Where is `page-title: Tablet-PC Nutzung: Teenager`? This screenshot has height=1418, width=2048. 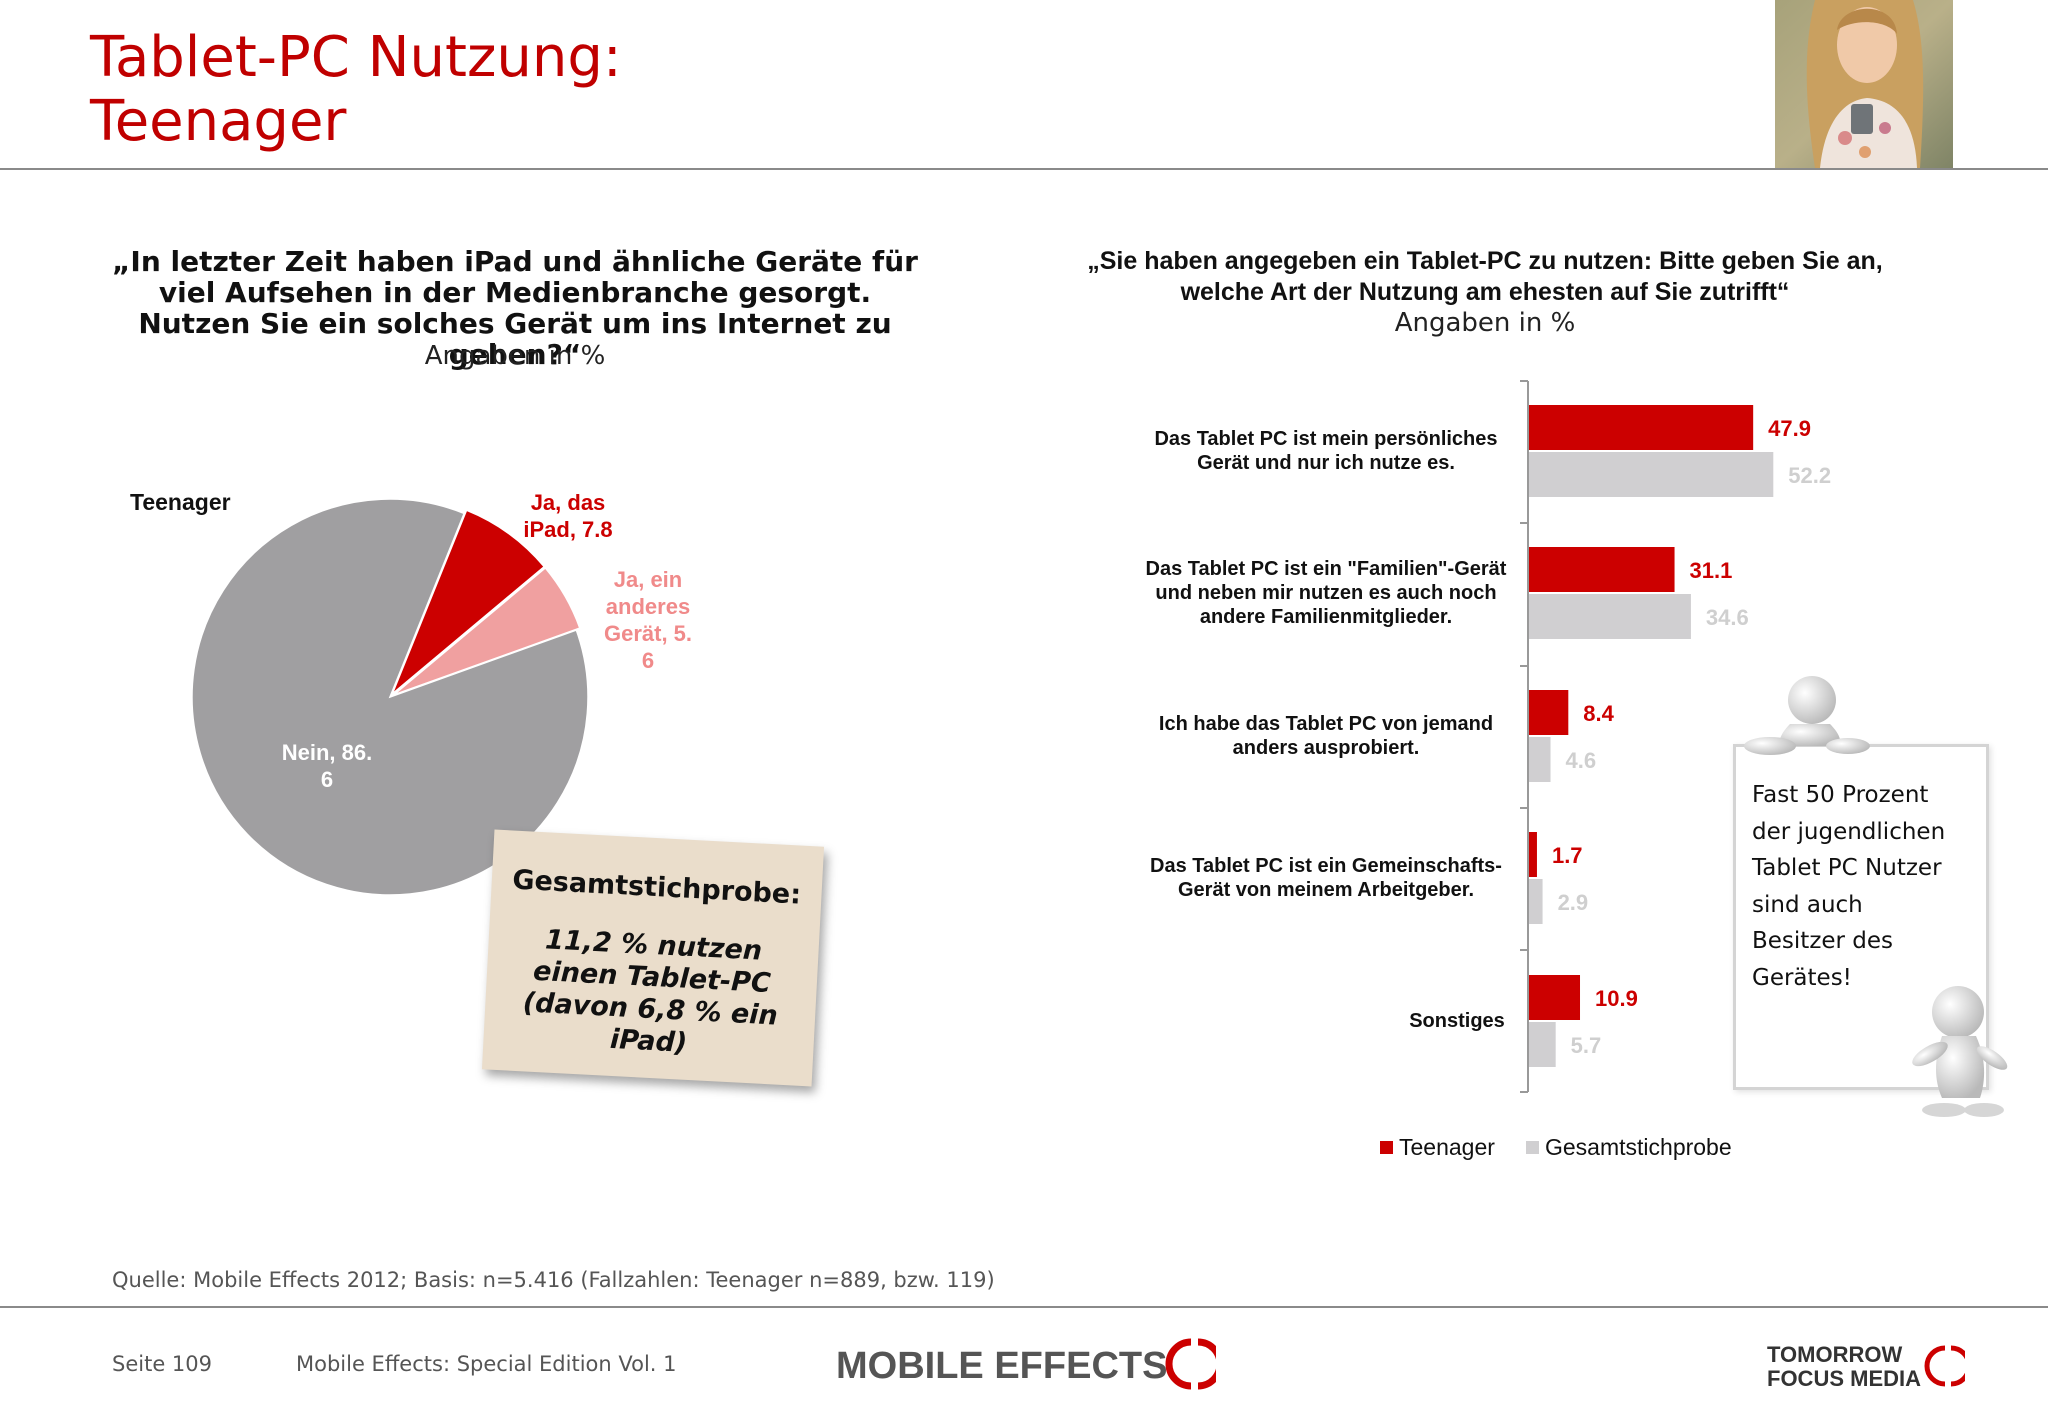 page-title: Tablet-PC Nutzung: Teenager is located at coordinates (640, 90).